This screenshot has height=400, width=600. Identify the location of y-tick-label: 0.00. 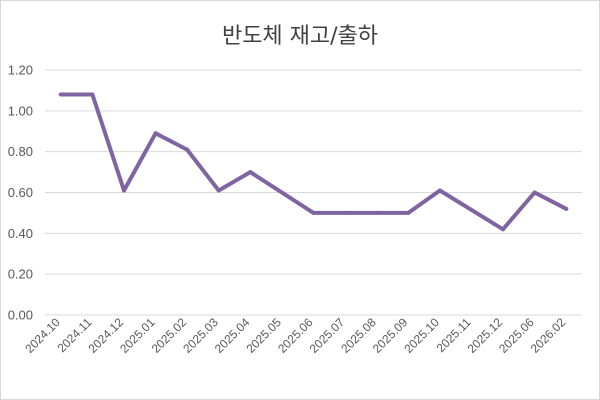
(20, 315).